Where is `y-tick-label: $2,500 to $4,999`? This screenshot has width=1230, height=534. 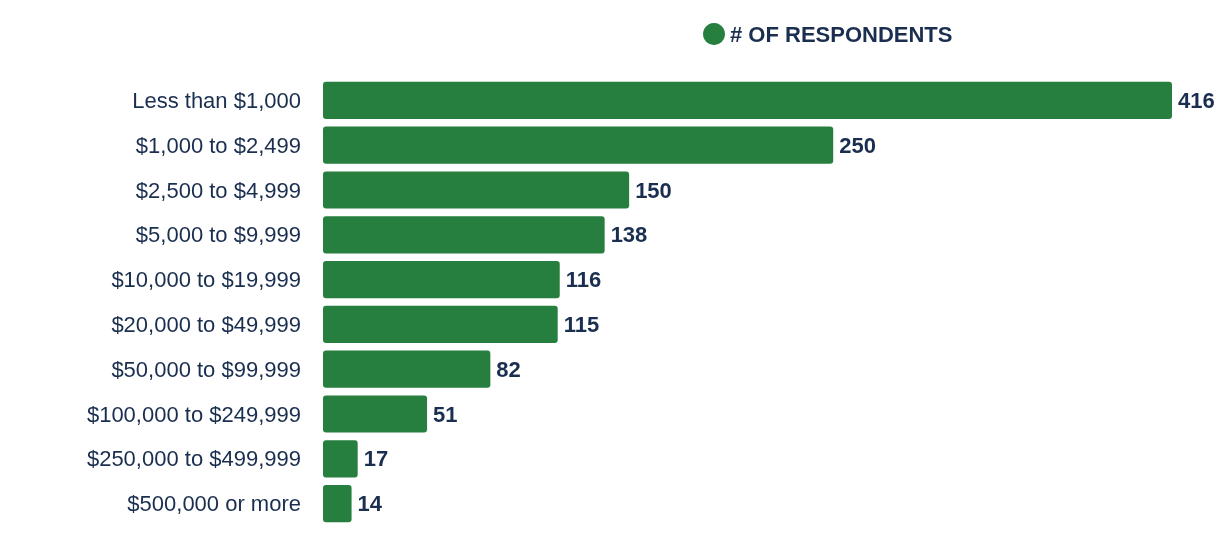
y-tick-label: $2,500 to $4,999 is located at coordinates (218, 190).